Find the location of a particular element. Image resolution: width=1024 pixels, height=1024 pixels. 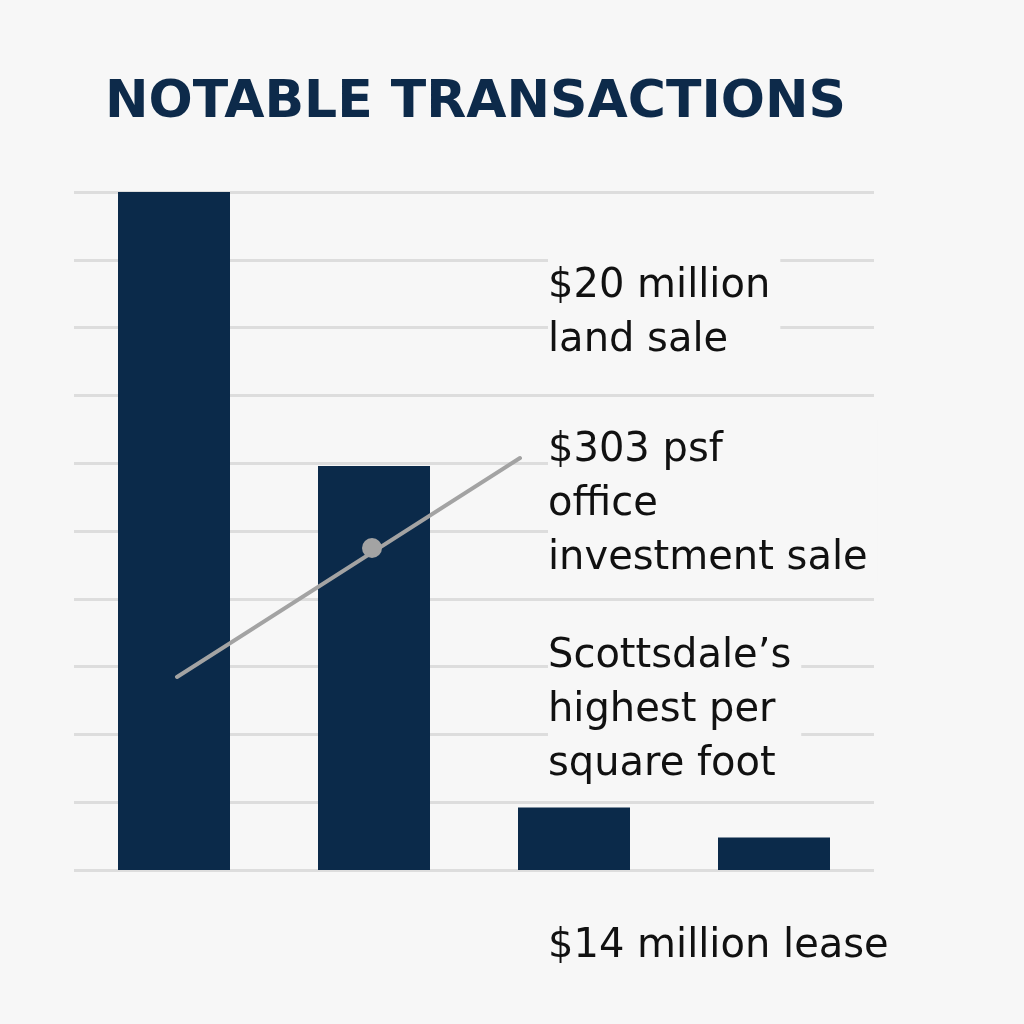

annotation: $303 psf office investment sale is located at coordinates (708, 501).